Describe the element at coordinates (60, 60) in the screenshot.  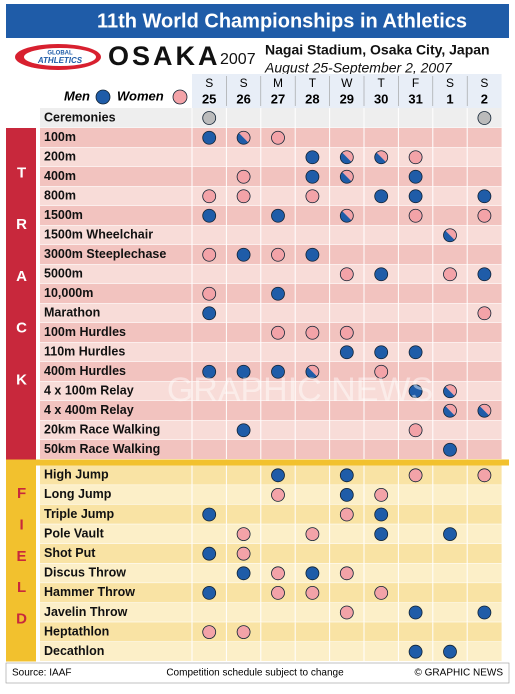
I see `logo-bottom: ATHLETICS` at that location.